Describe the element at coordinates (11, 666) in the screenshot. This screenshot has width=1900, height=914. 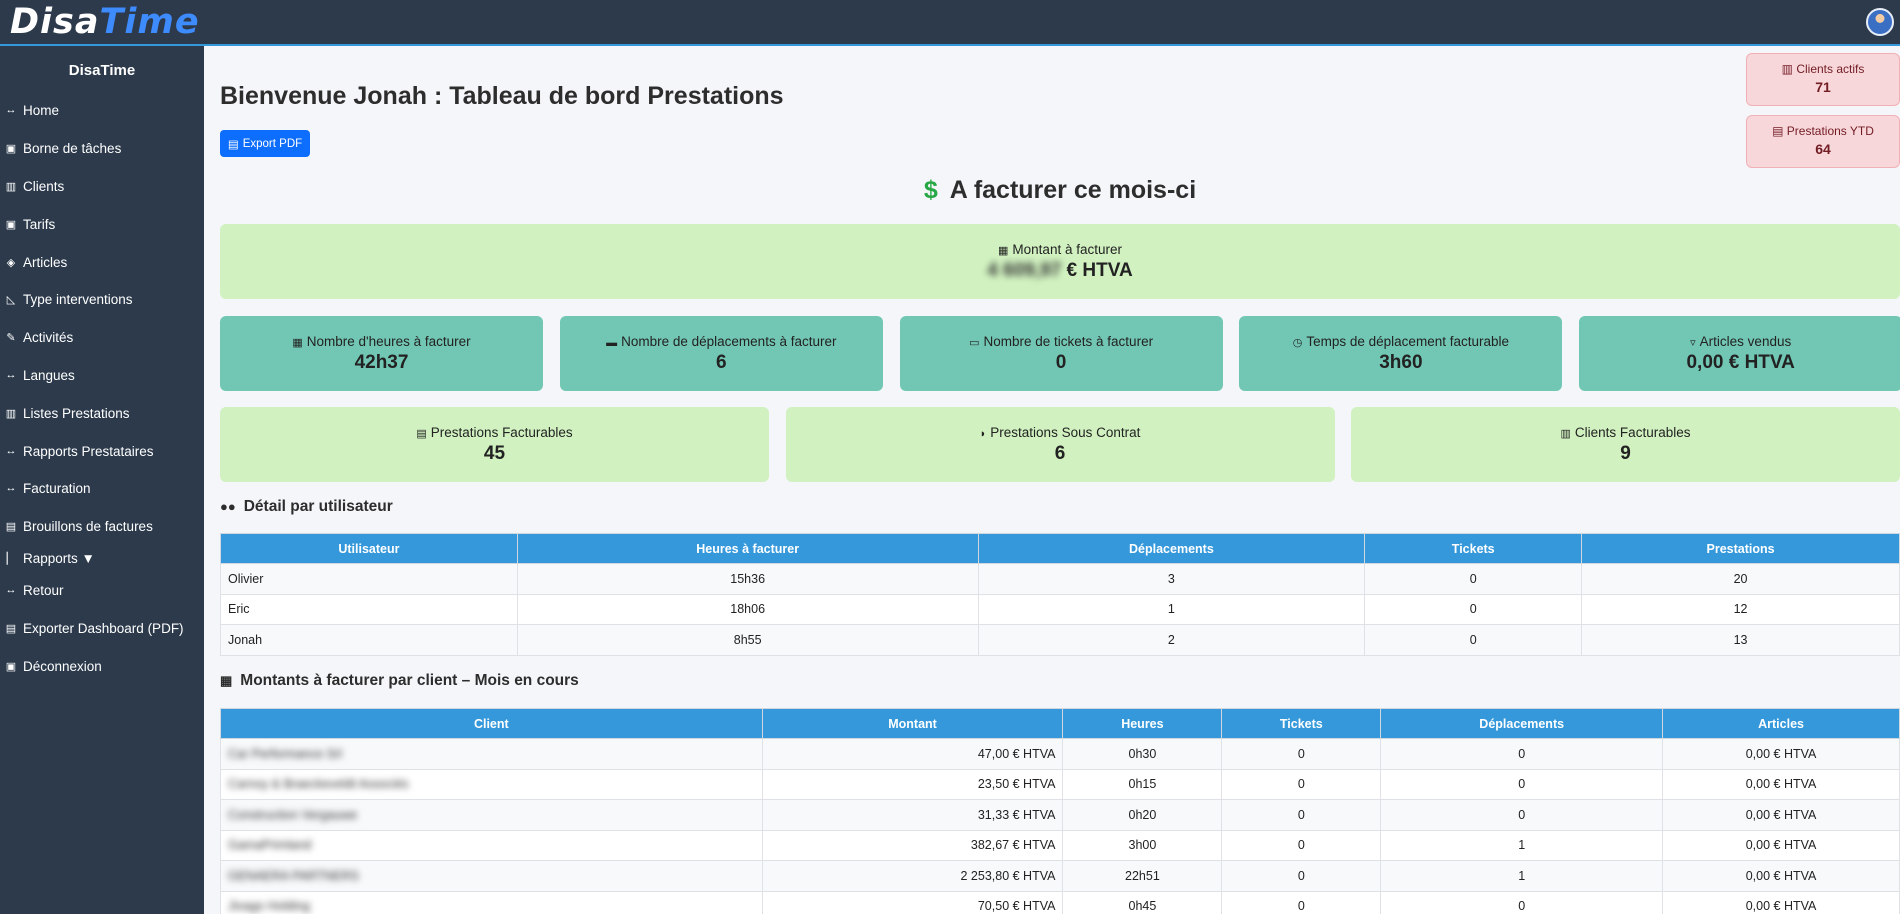
I see `nav-icon: ▣` at that location.